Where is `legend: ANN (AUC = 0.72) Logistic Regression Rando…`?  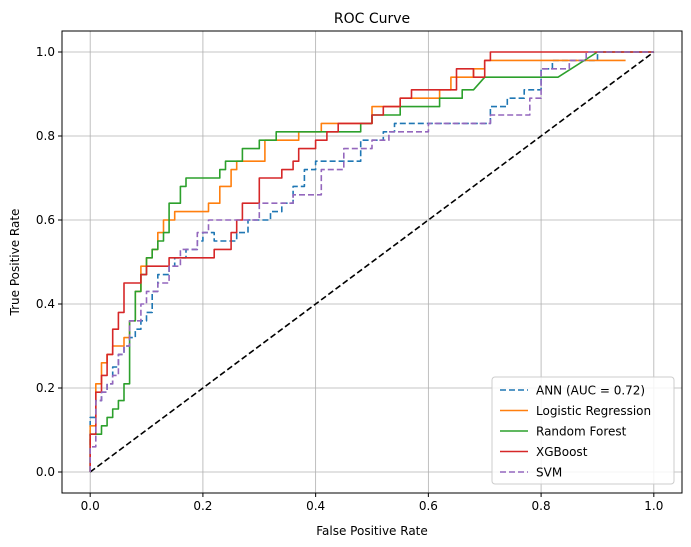 legend: ANN (AUC = 0.72) Logistic Regression Rando… is located at coordinates (583, 430).